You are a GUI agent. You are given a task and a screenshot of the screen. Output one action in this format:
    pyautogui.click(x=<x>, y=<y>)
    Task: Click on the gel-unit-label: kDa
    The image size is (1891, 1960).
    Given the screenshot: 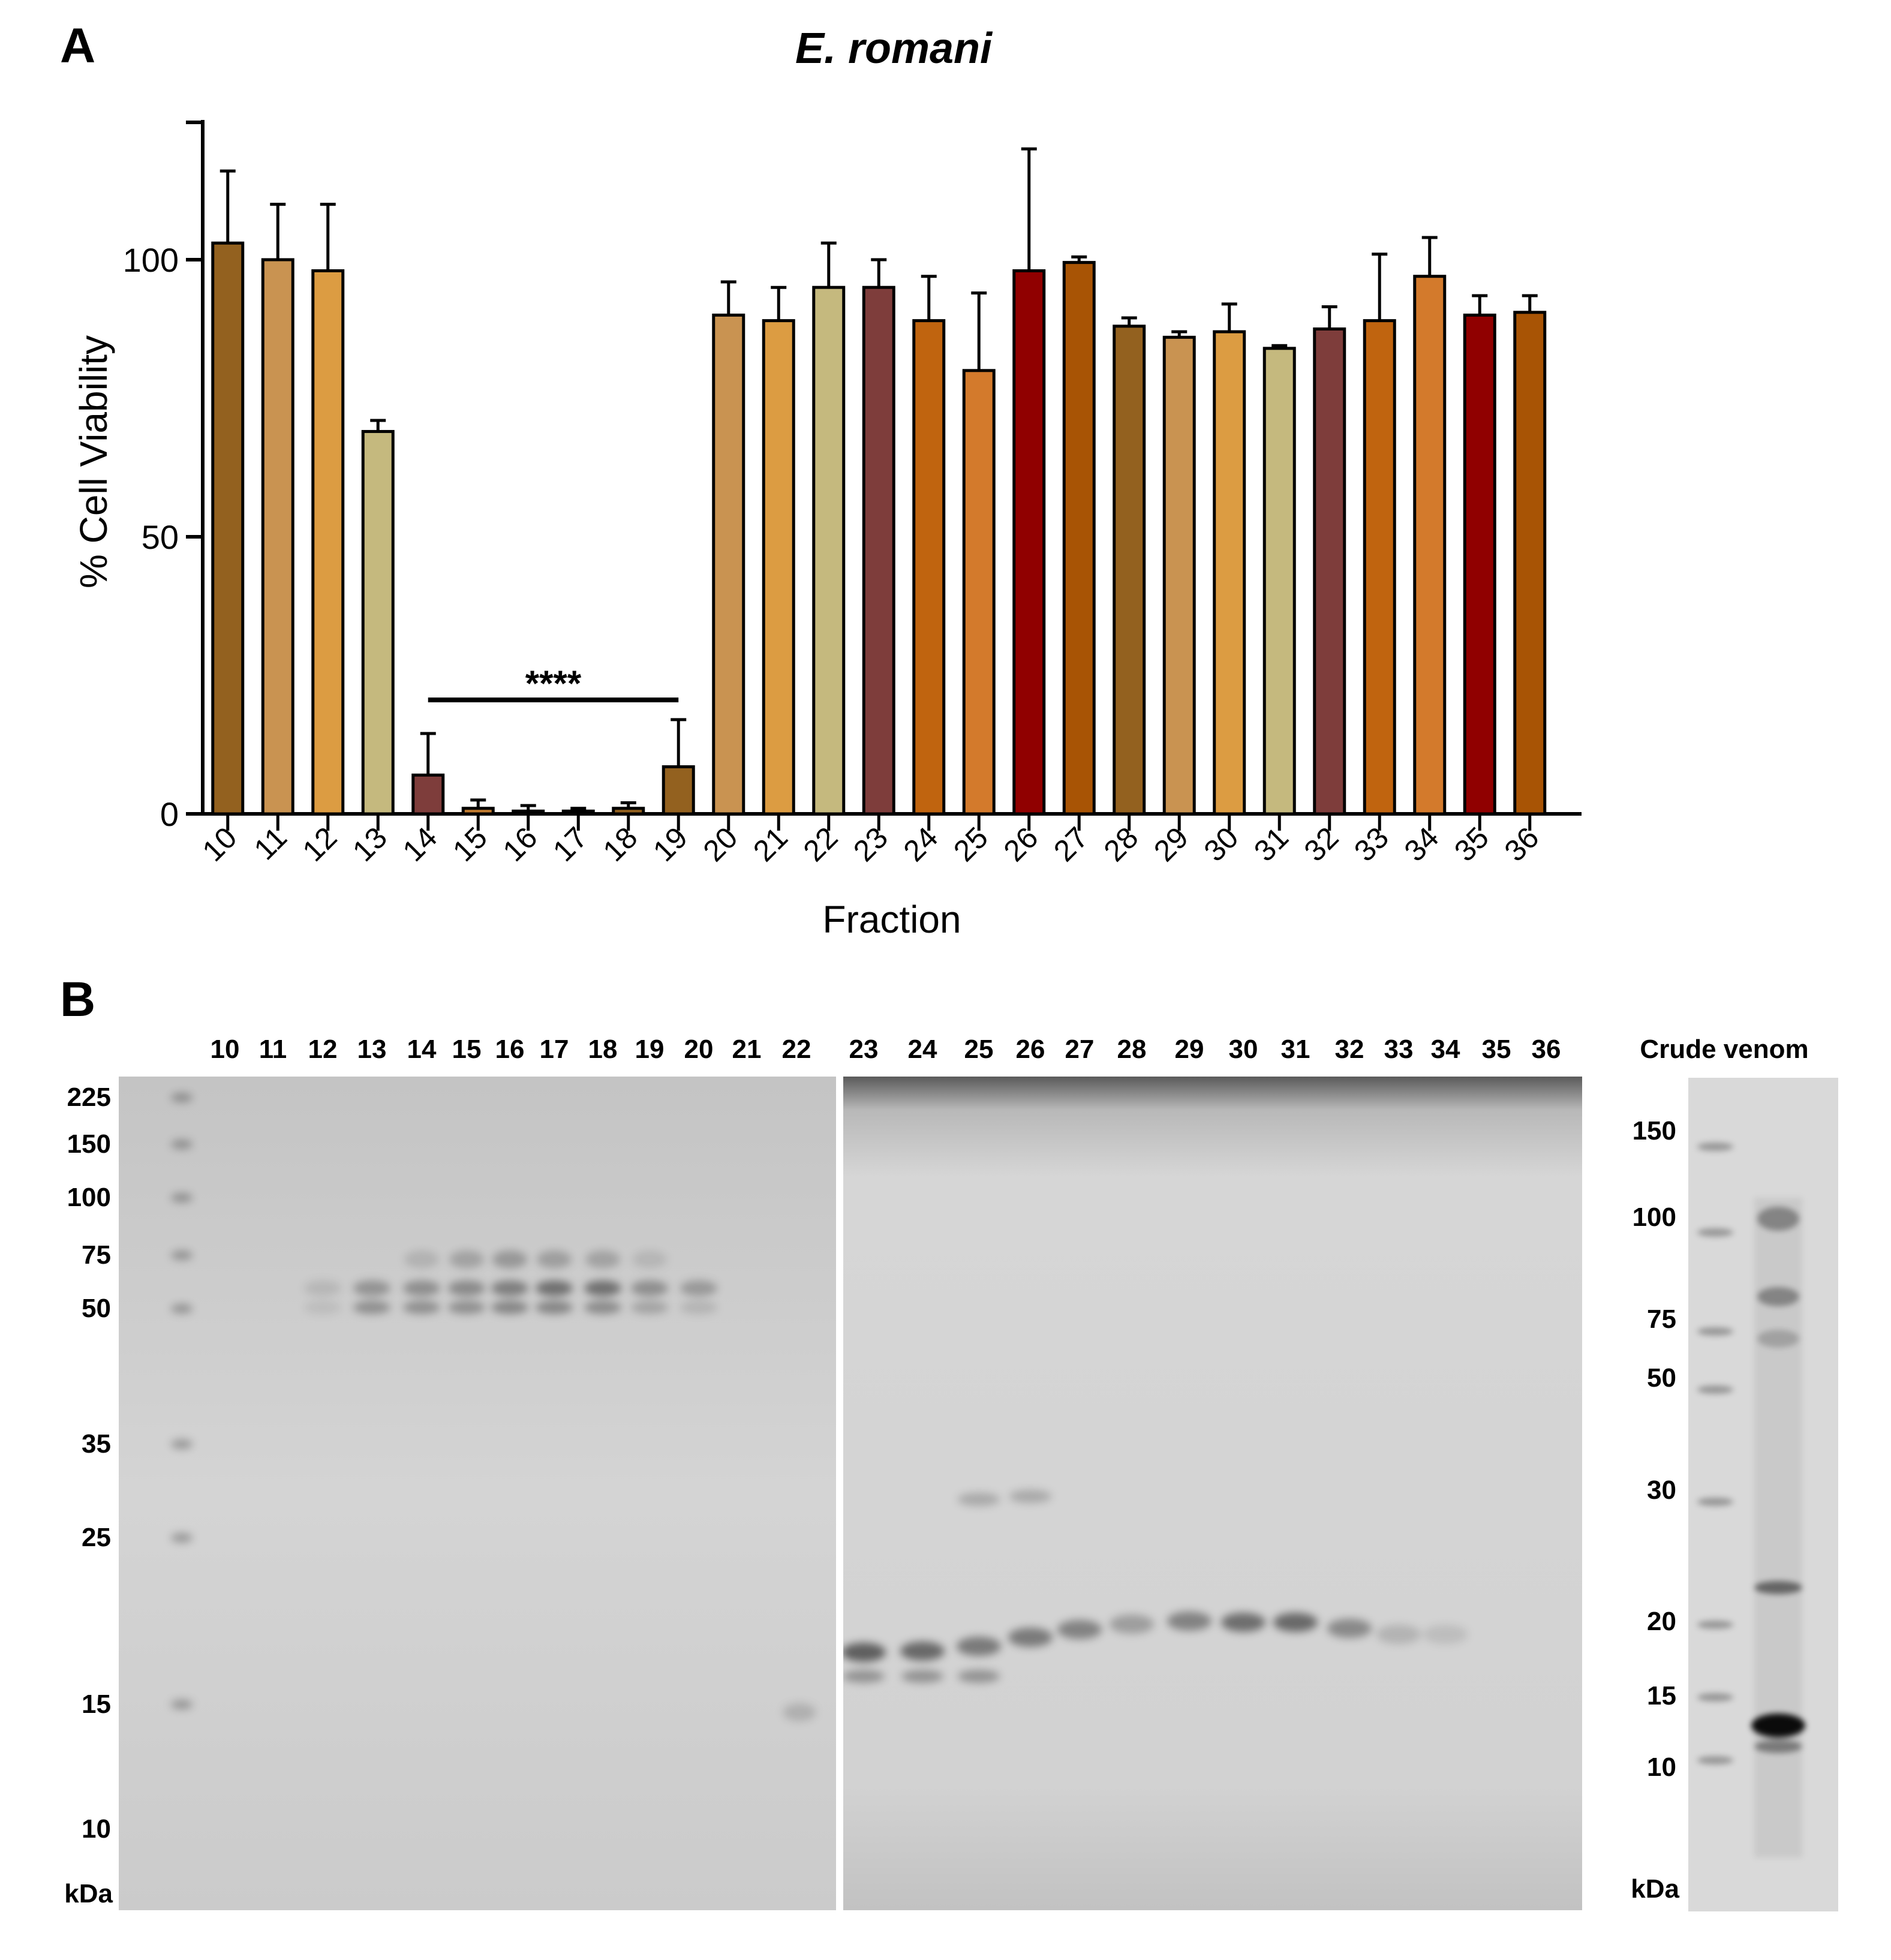 What is the action you would take?
    pyautogui.click(x=88, y=1894)
    